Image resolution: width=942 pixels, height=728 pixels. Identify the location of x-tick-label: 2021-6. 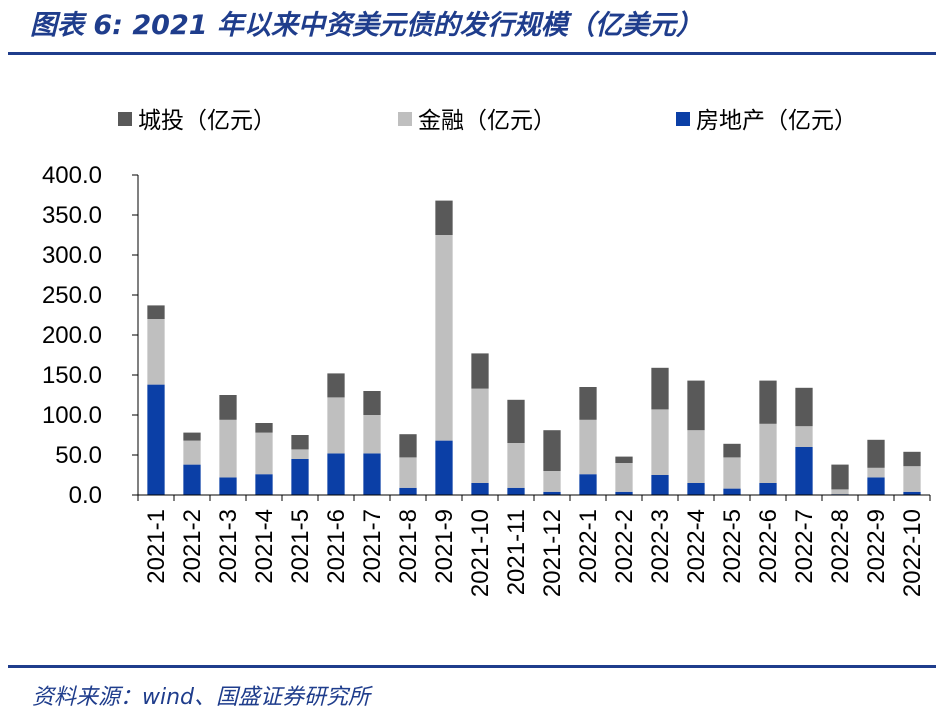
(336, 546).